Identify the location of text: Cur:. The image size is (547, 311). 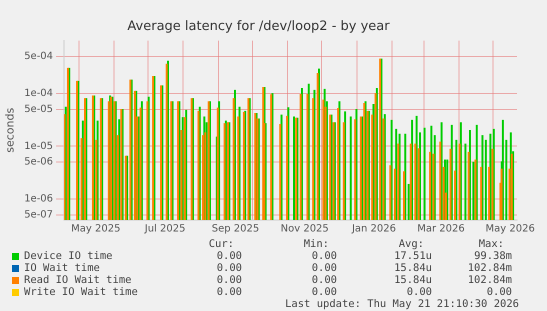
(221, 244).